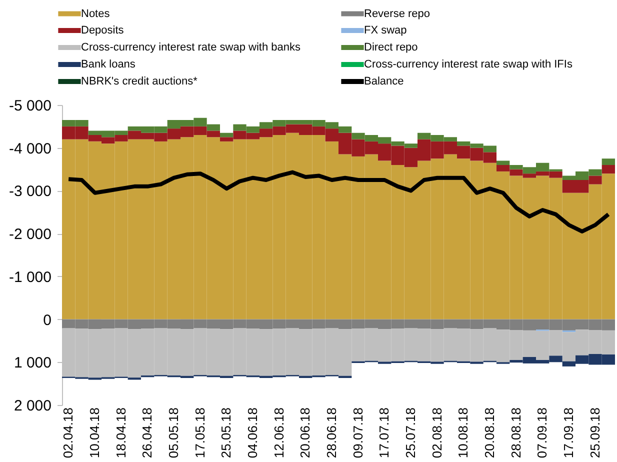 The image size is (617, 462). What do you see at coordinates (102, 30) in the screenshot?
I see `legend-label: Deposits` at bounding box center [102, 30].